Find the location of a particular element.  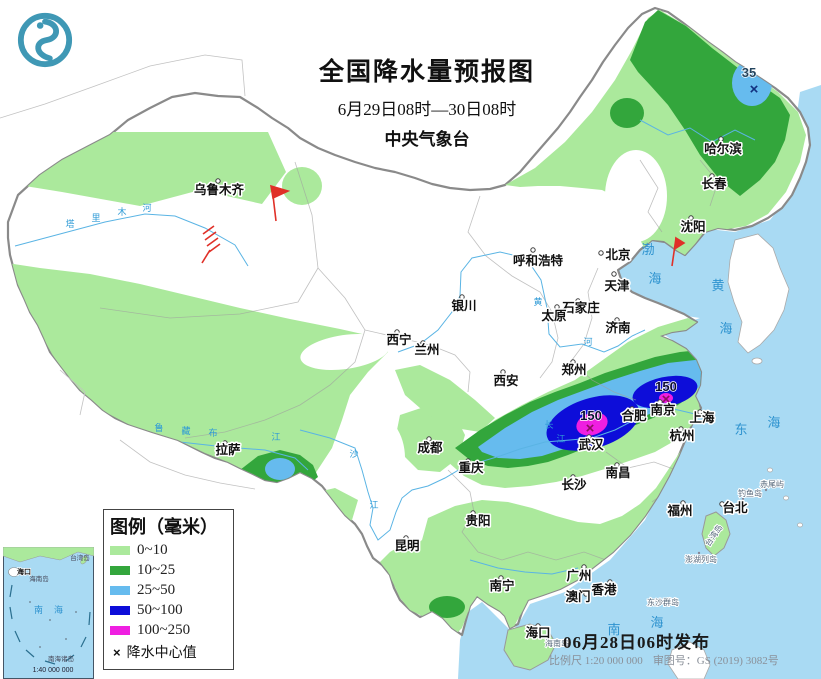

city-label: 重庆 is located at coordinates (471, 467).